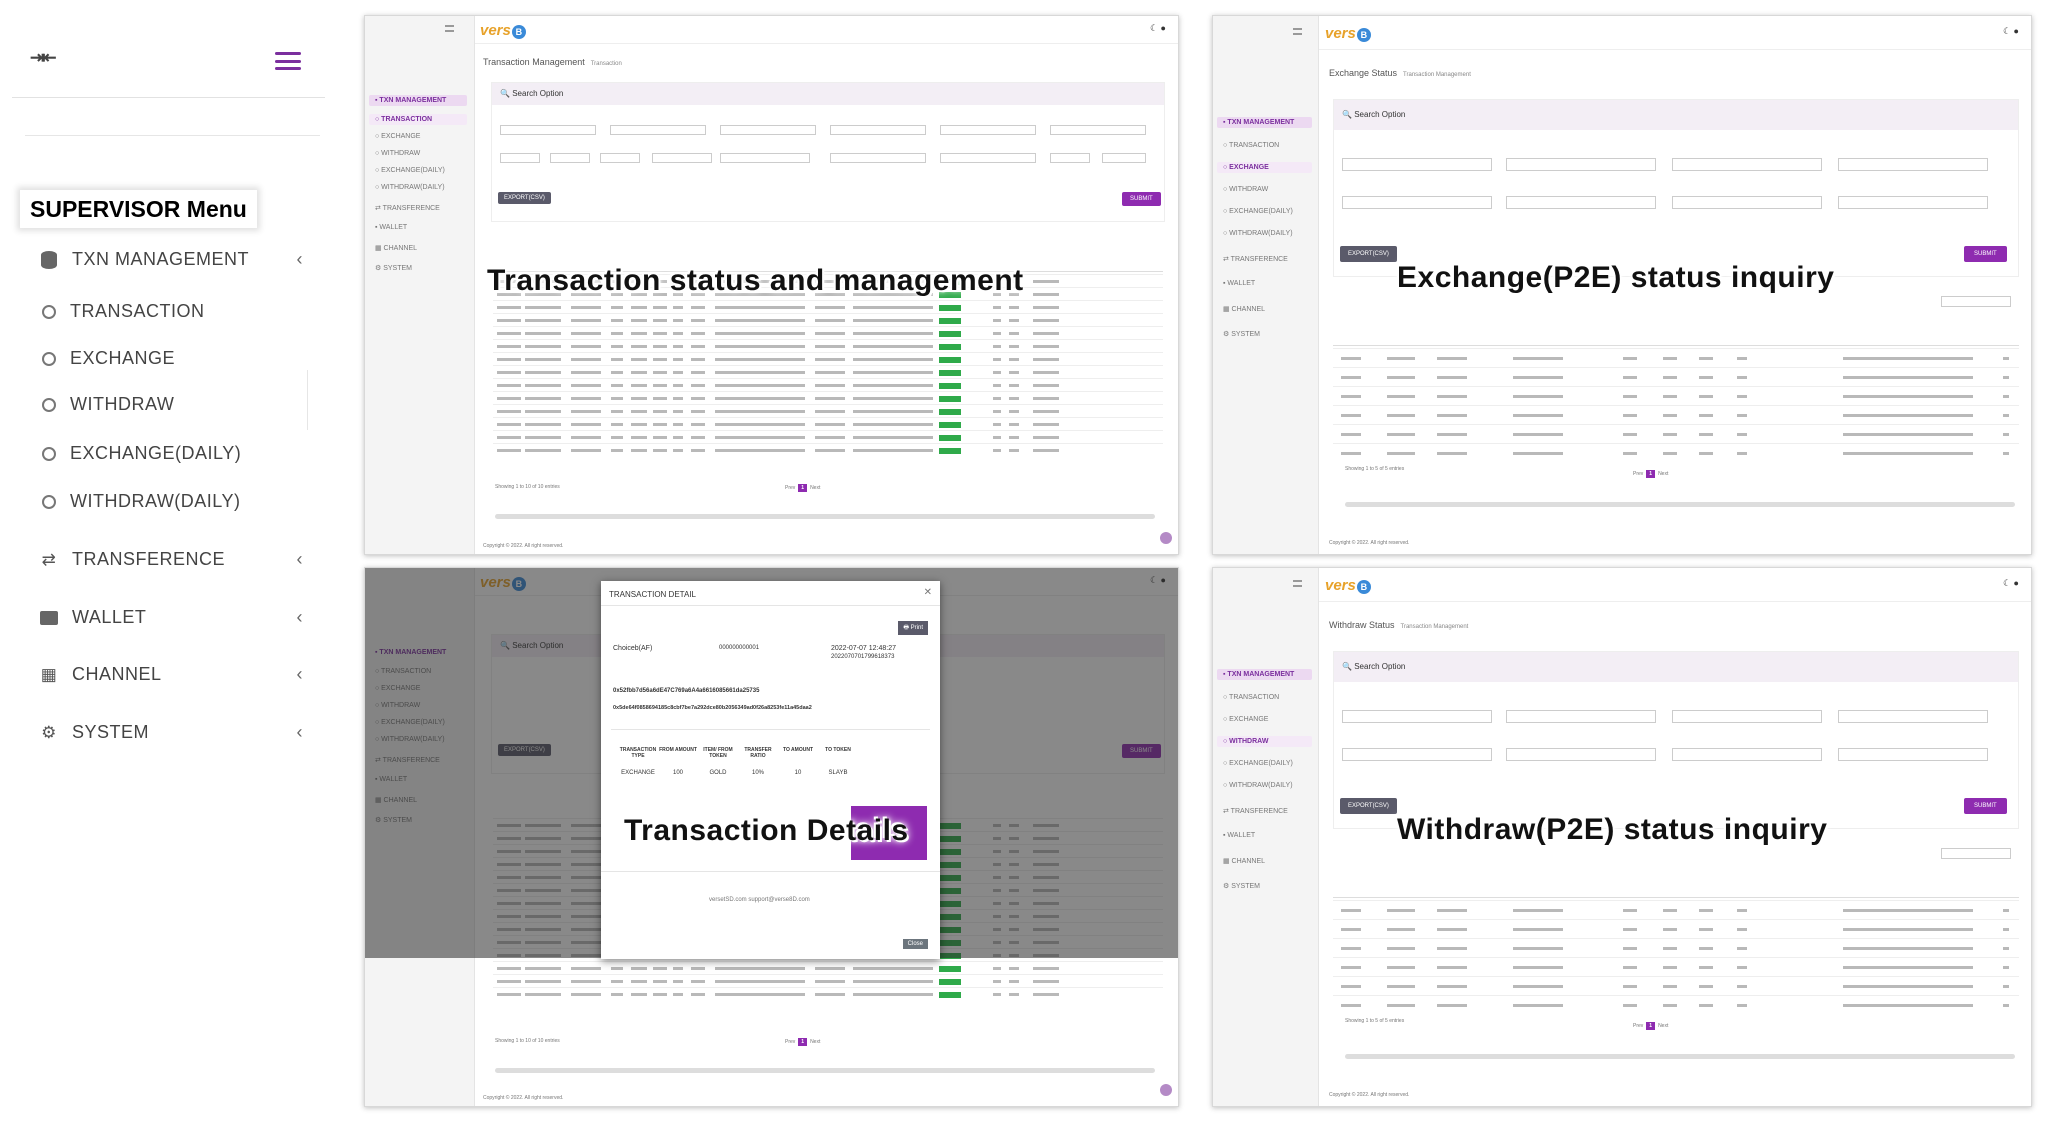  What do you see at coordinates (1124, 158) in the screenshot?
I see `response-code-field` at bounding box center [1124, 158].